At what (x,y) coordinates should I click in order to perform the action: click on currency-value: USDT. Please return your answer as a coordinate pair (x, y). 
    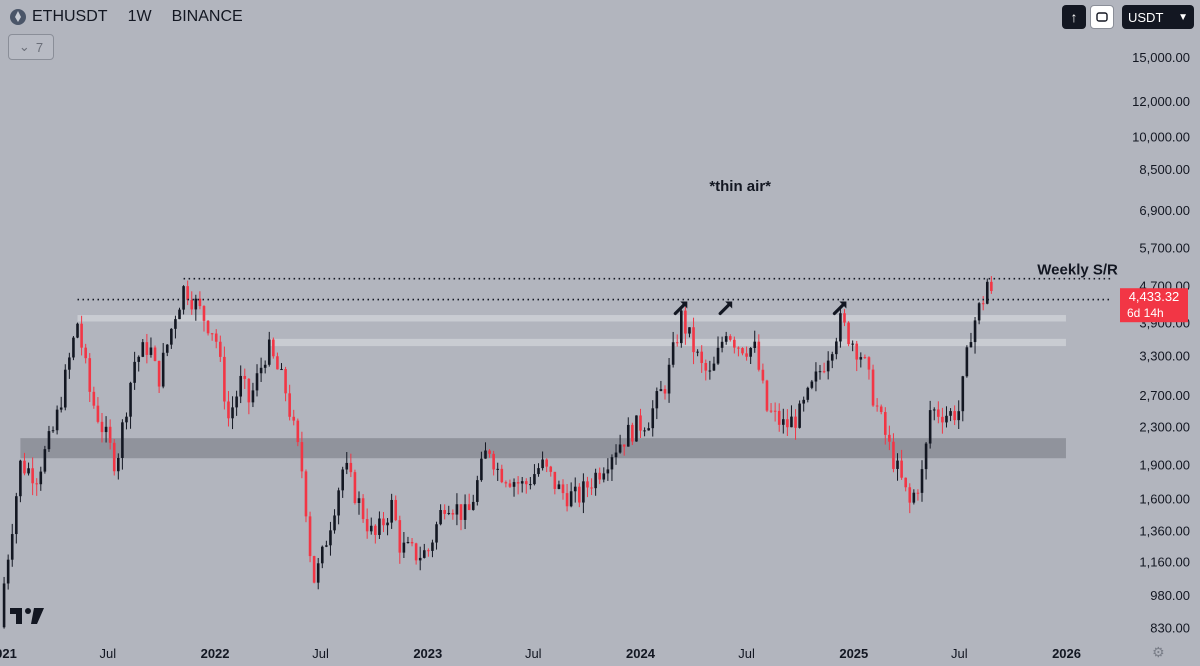
    Looking at the image, I should click on (1146, 17).